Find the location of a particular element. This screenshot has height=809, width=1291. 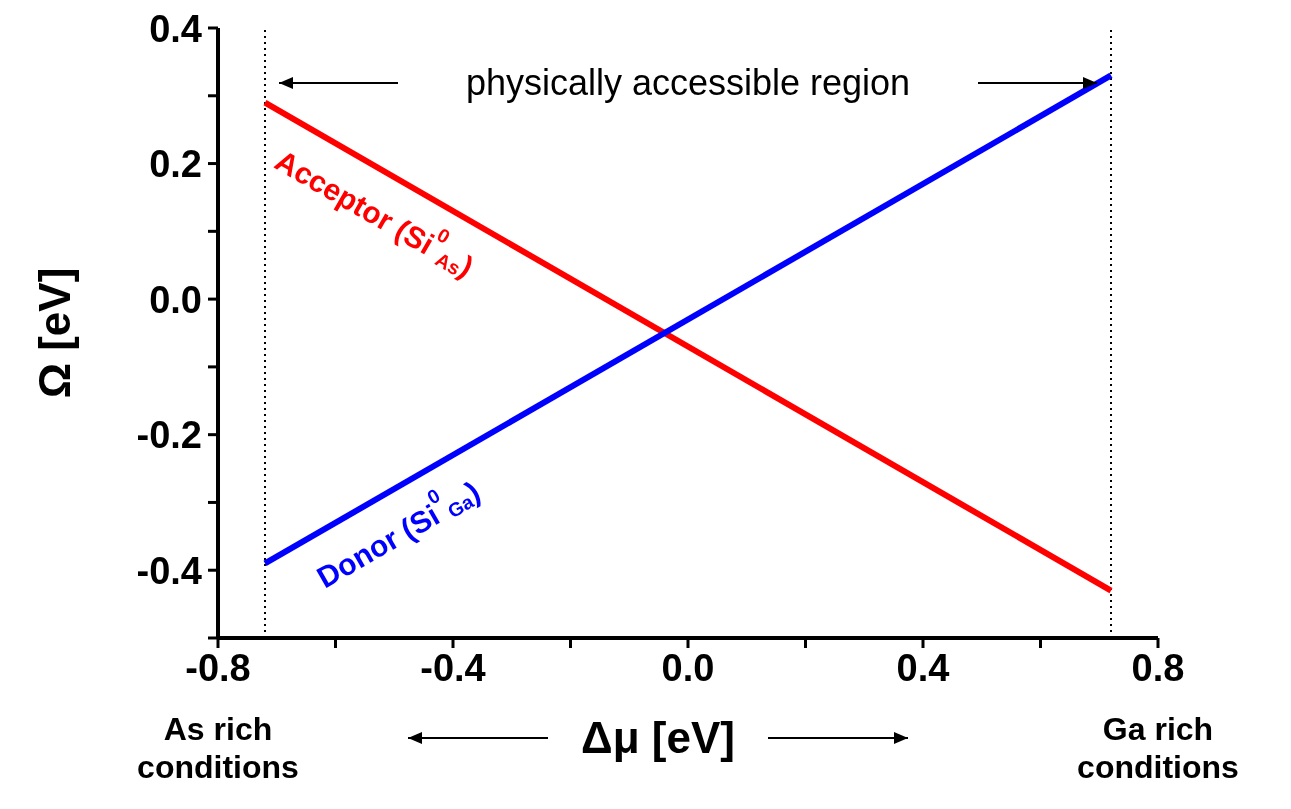

x-axis-title: Δμ [eV] is located at coordinates (658, 737).